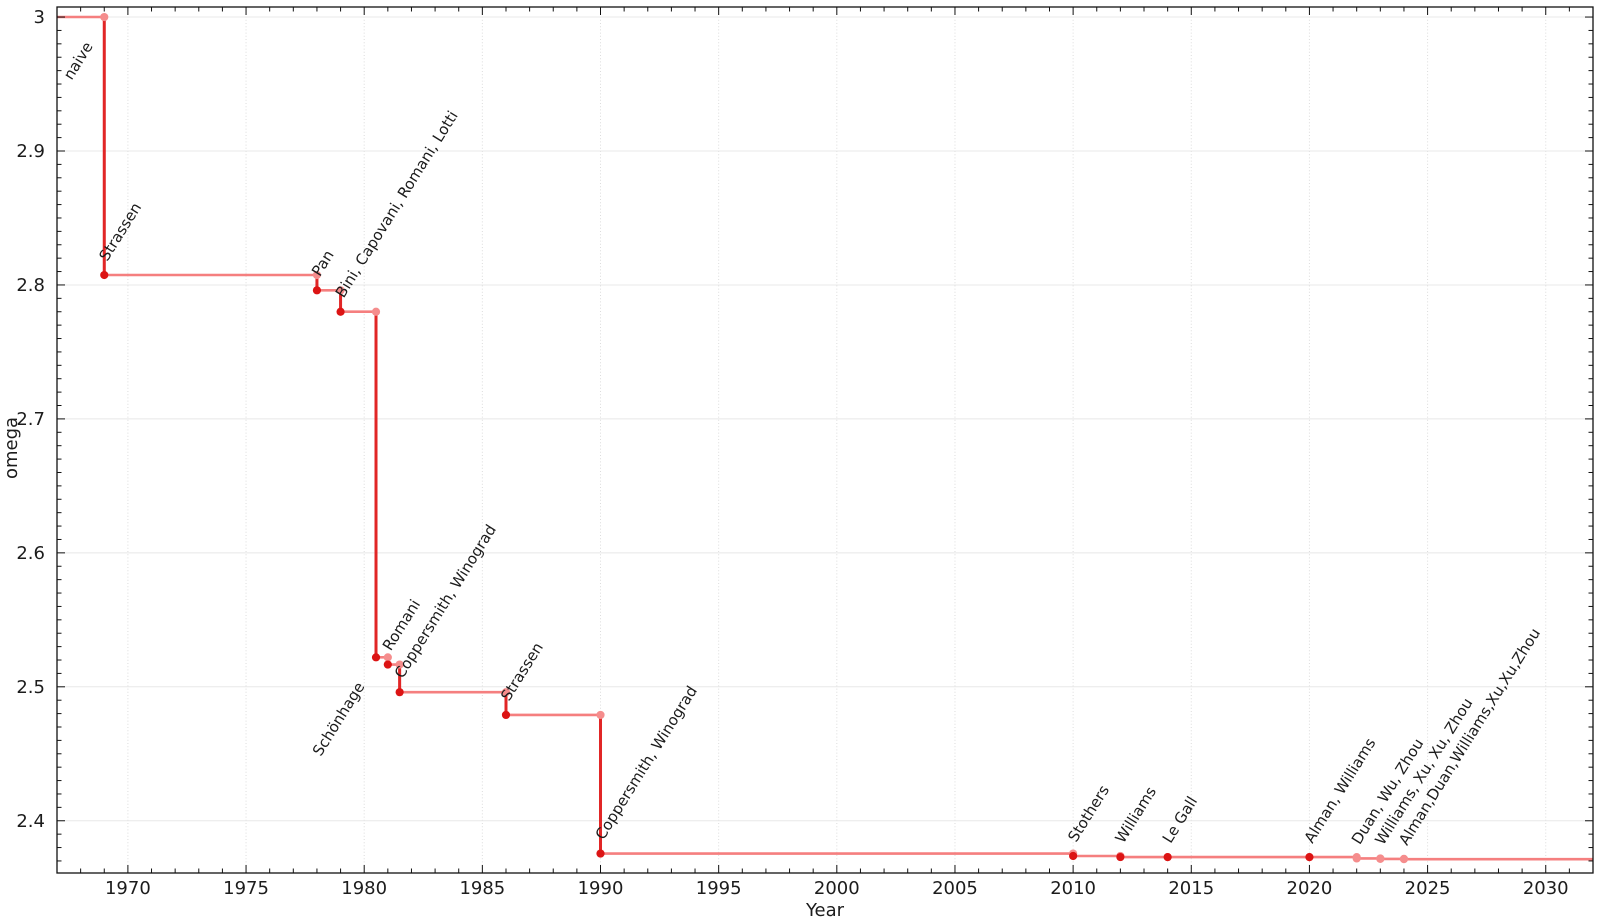 Image resolution: width=1600 pixels, height=920 pixels. Describe the element at coordinates (30, 419) in the screenshot. I see `y-tick-label: 2.7` at that location.